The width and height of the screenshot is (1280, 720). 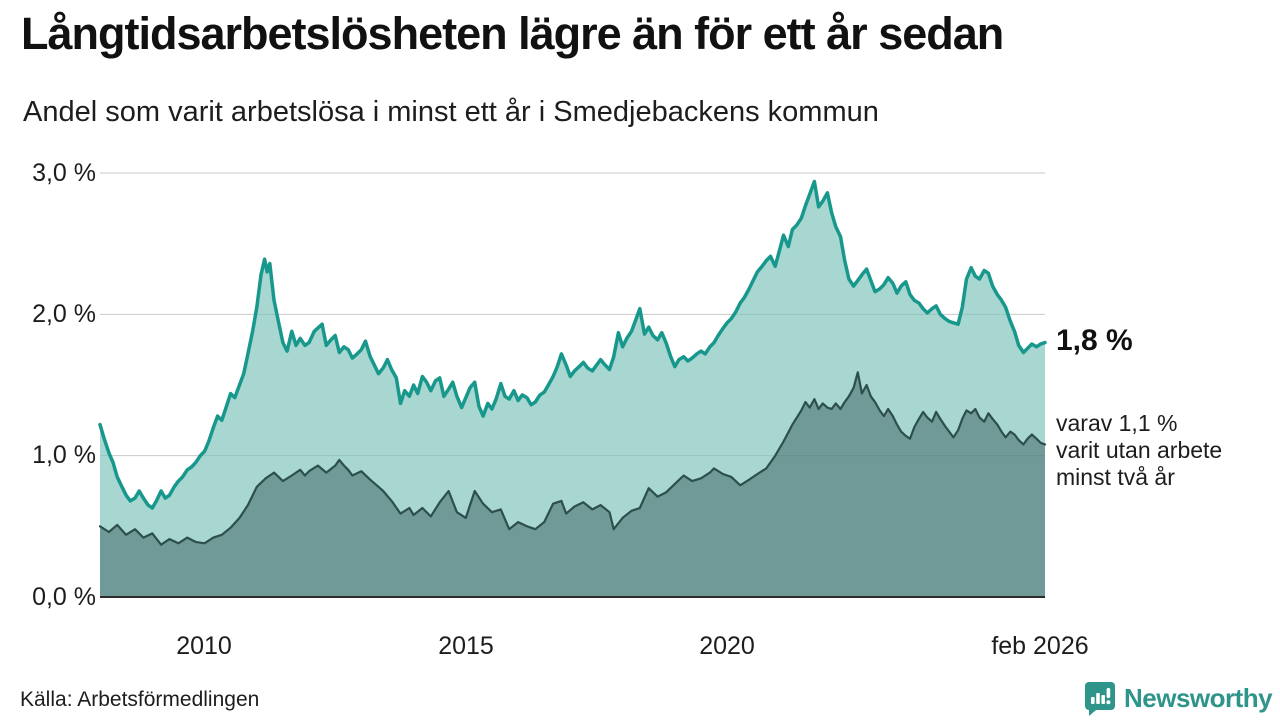 I want to click on newsworthy-bubble-chart-icon, so click(x=1099, y=698).